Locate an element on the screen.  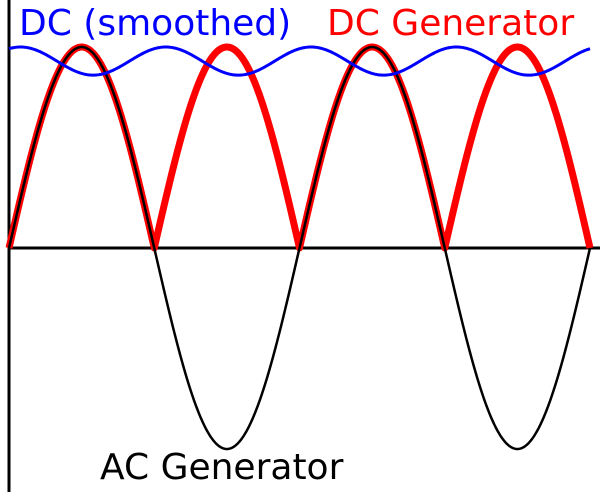
dc-generator-label: DC Generator is located at coordinates (451, 23).